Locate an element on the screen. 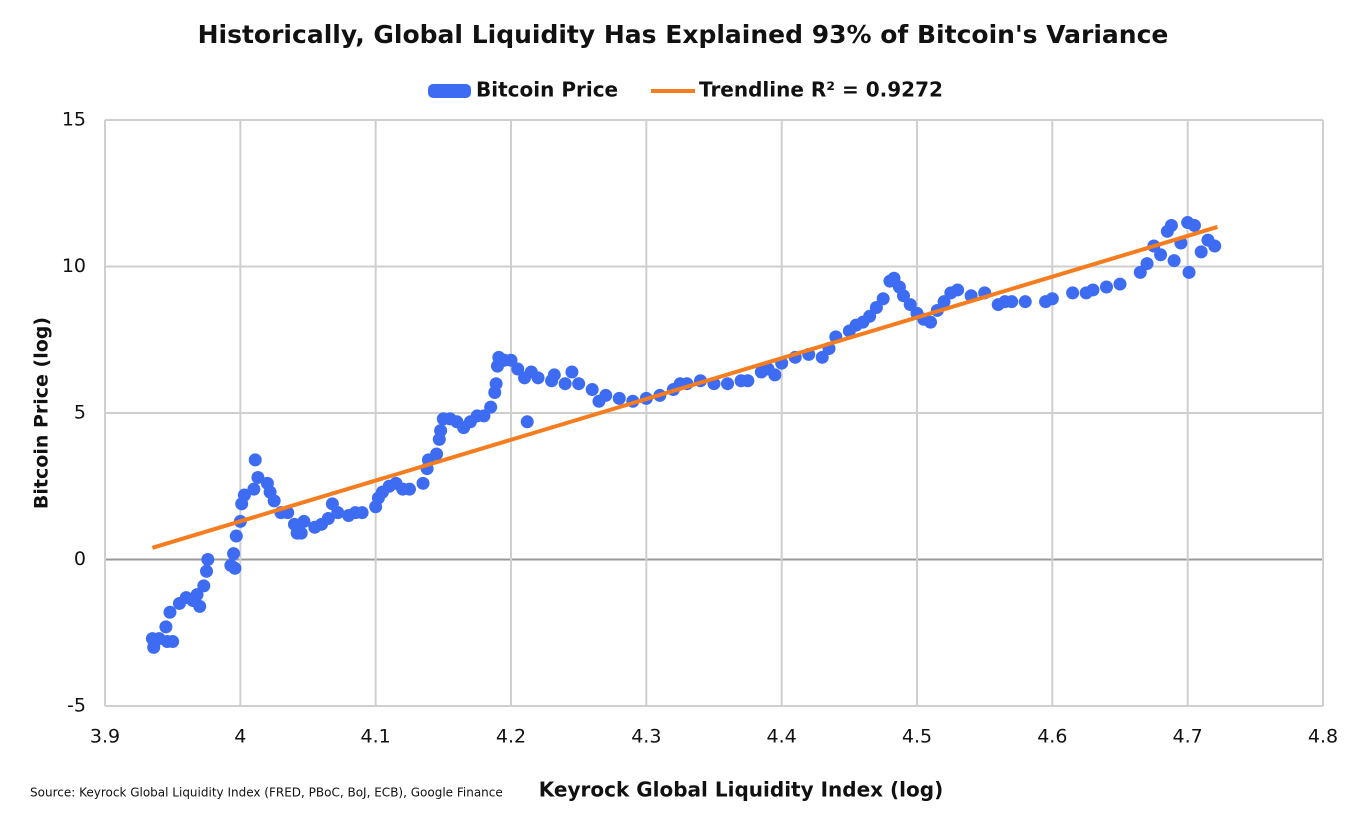 Image resolution: width=1366 pixels, height=823 pixels. x-tick-label: 4.7 is located at coordinates (1188, 737).